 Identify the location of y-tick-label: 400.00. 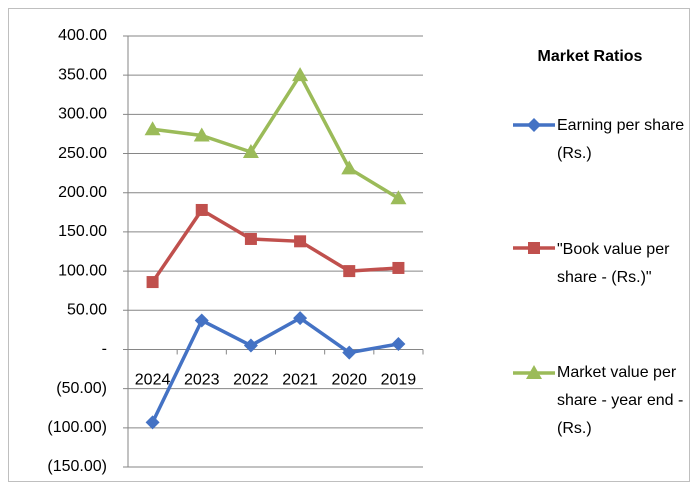
(82, 35).